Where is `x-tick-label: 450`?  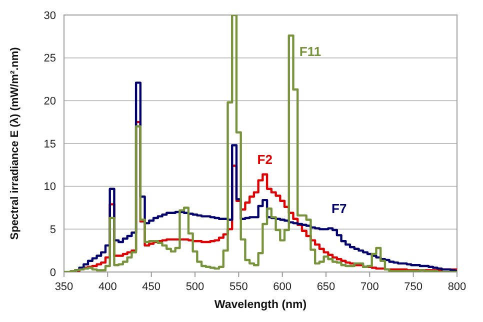
x-tick-label: 450 is located at coordinates (151, 287).